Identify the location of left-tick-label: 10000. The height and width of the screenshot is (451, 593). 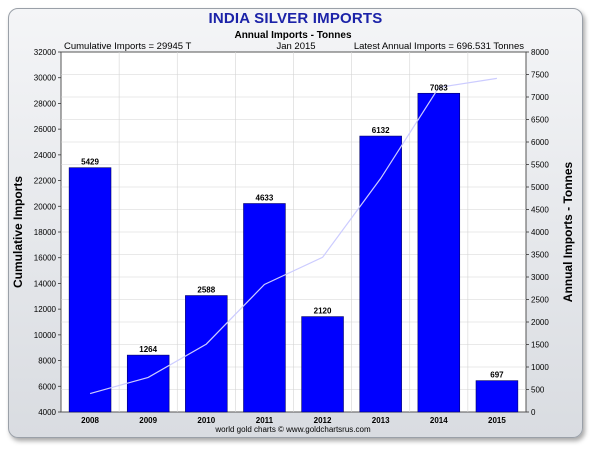
(45, 335).